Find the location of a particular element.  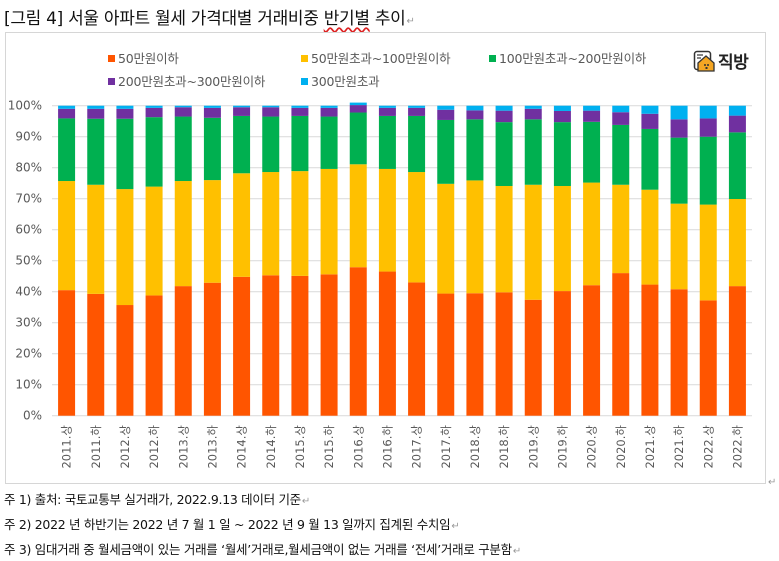

x-tick-label: 2018.상 is located at coordinates (475, 447).